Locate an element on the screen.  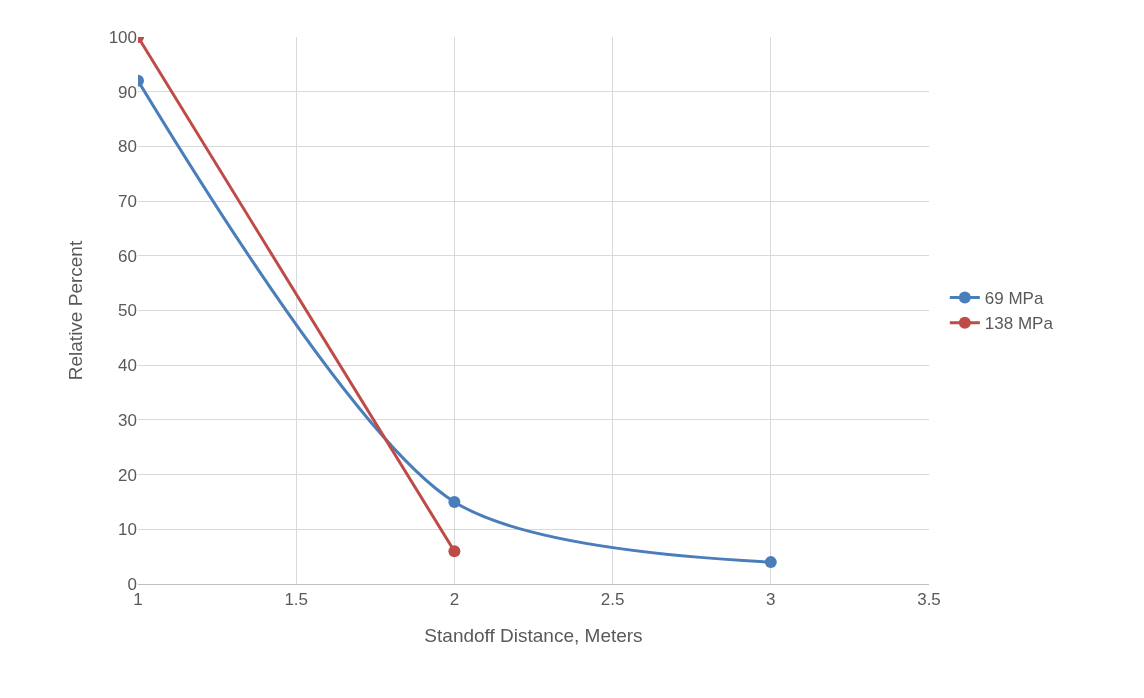
y-axis-title: Relative Percent is located at coordinates (76, 310).